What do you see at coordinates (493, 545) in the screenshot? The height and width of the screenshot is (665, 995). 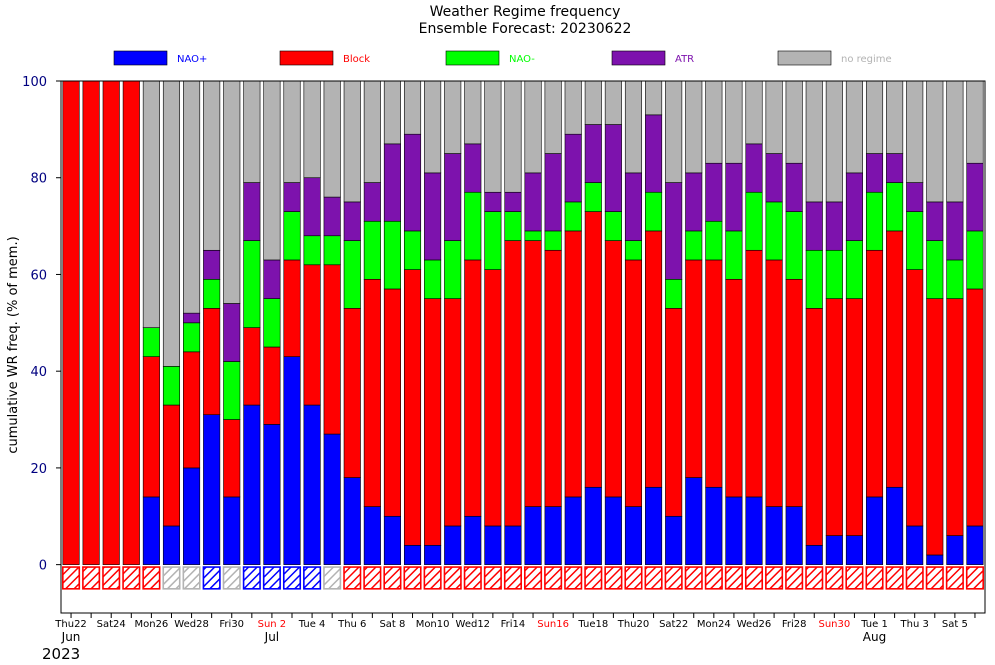 I see `bar-nao+-21` at bounding box center [493, 545].